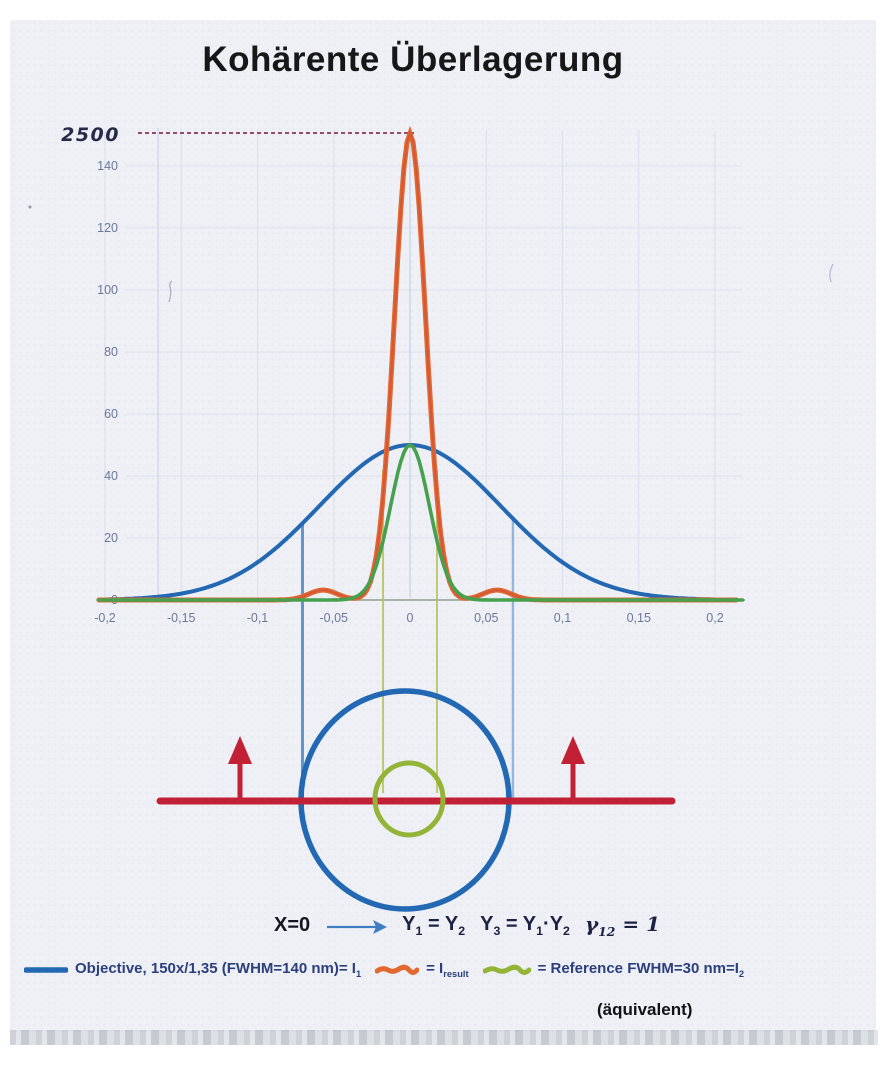  Describe the element at coordinates (90, 135) in the screenshot. I see `peak-value-label: 2500` at that location.